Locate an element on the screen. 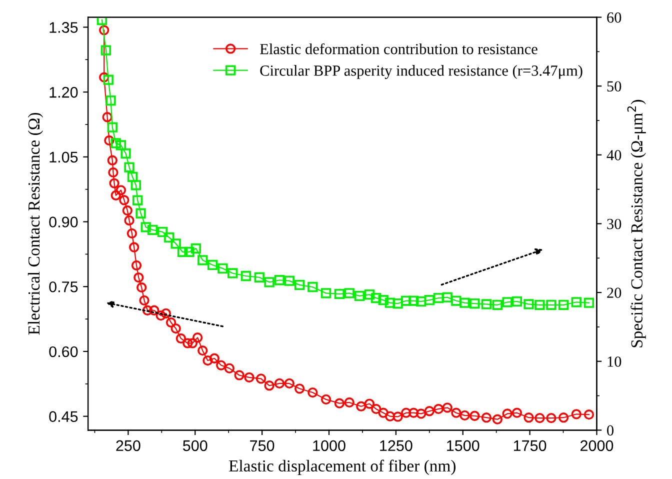 This screenshot has height=479, width=672. y-tick-label: 1.20 is located at coordinates (64, 92).